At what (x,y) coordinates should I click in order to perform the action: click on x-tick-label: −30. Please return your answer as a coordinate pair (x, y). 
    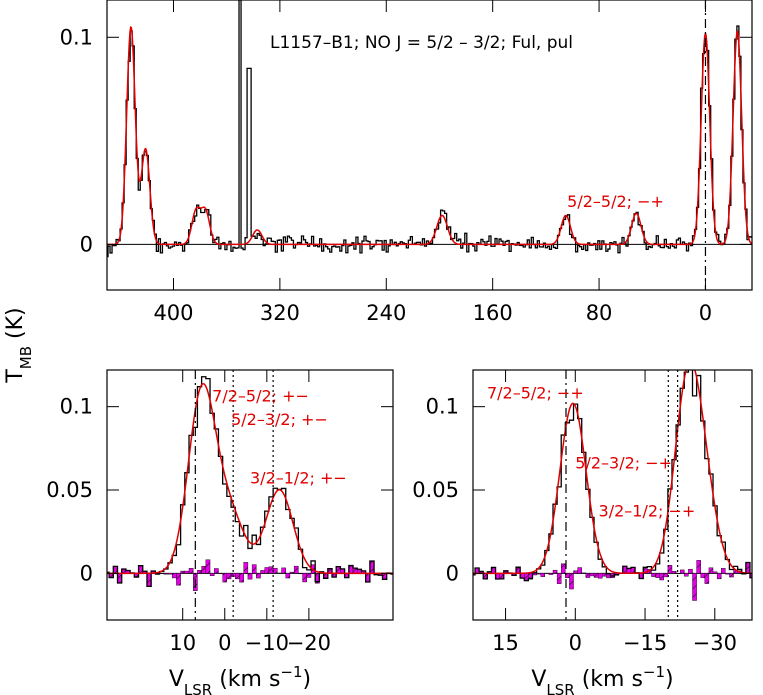
    Looking at the image, I should click on (715, 643).